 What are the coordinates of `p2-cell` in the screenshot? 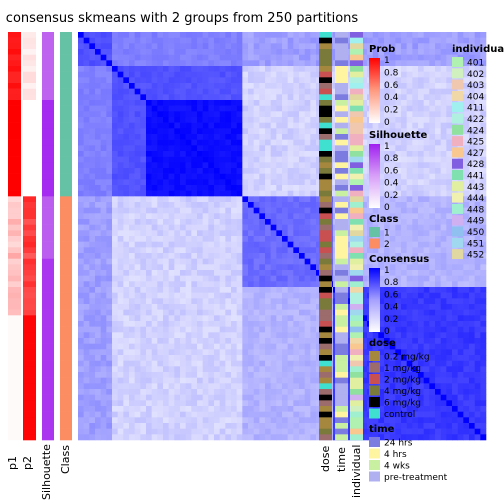 It's located at (29, 52).